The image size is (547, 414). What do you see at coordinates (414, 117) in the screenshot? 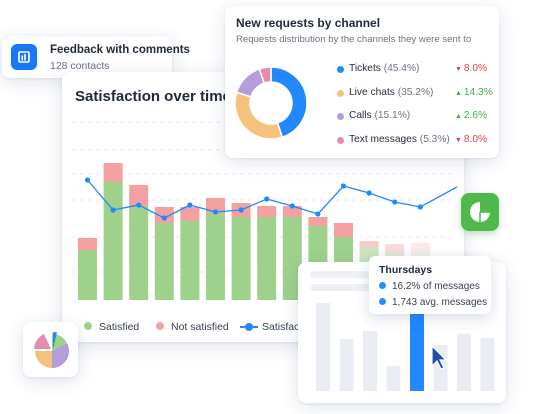
I see `channel-row: Calls (15.1%) ▲ 2.6%` at bounding box center [414, 117].